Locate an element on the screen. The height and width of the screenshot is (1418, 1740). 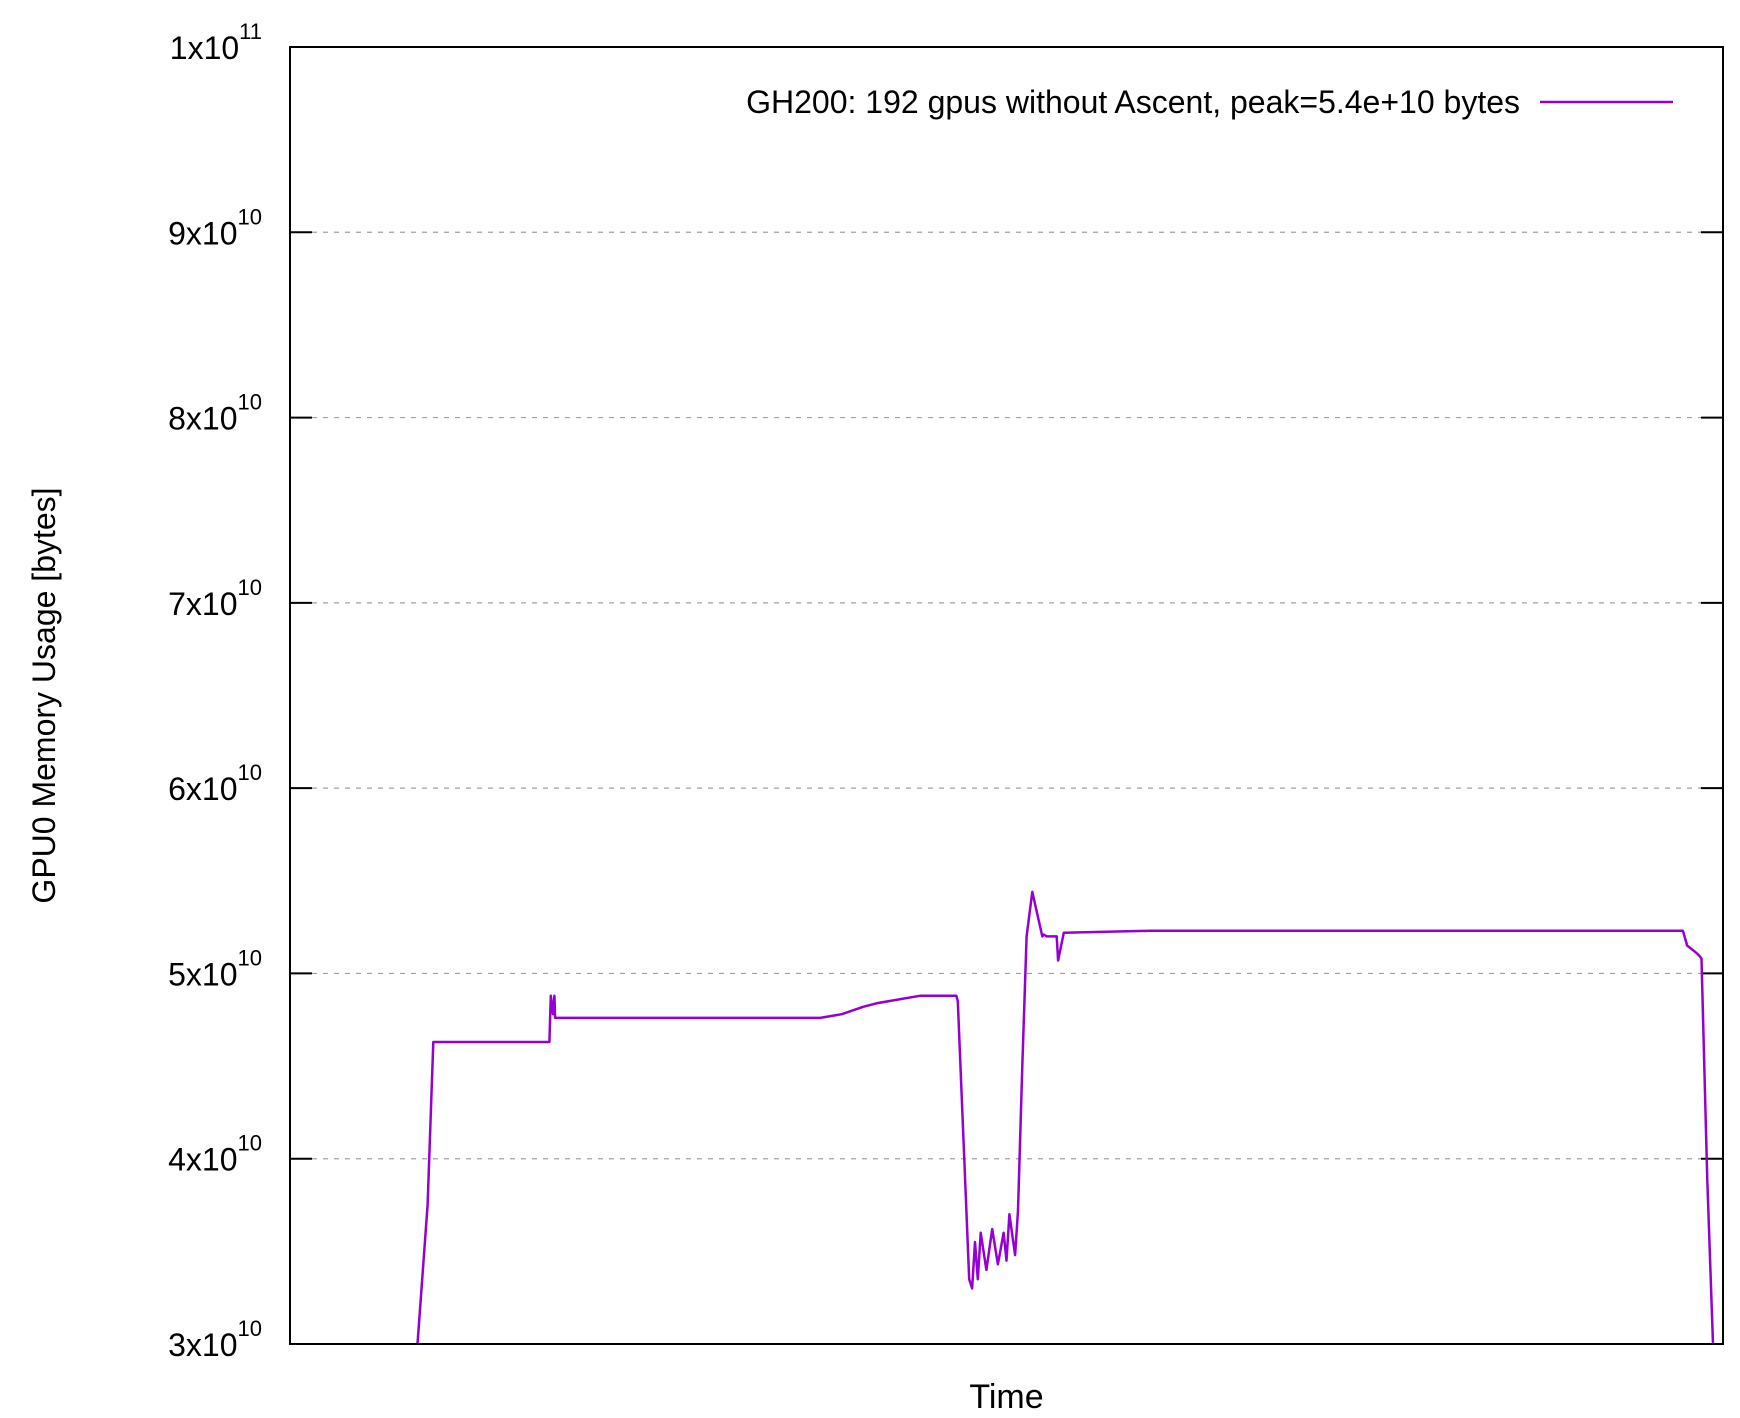
y-tick-label: 5x10¹⁰ is located at coordinates (215, 968).